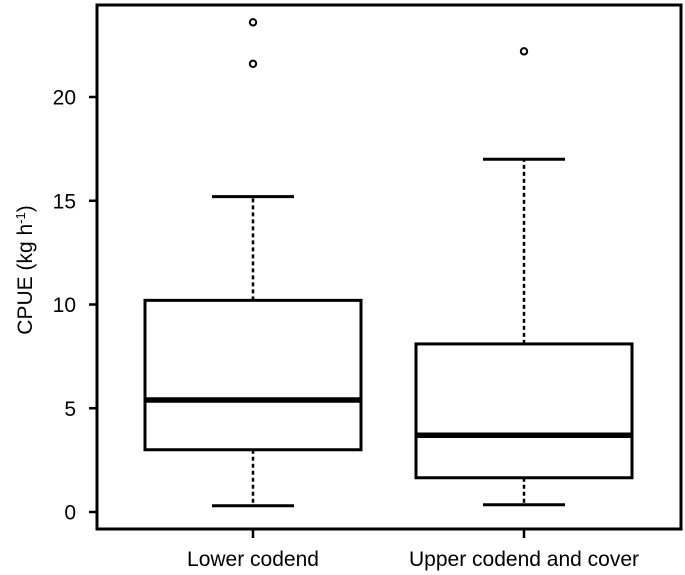  Describe the element at coordinates (64, 201) in the screenshot. I see `y-tick-label-15: 15` at that location.